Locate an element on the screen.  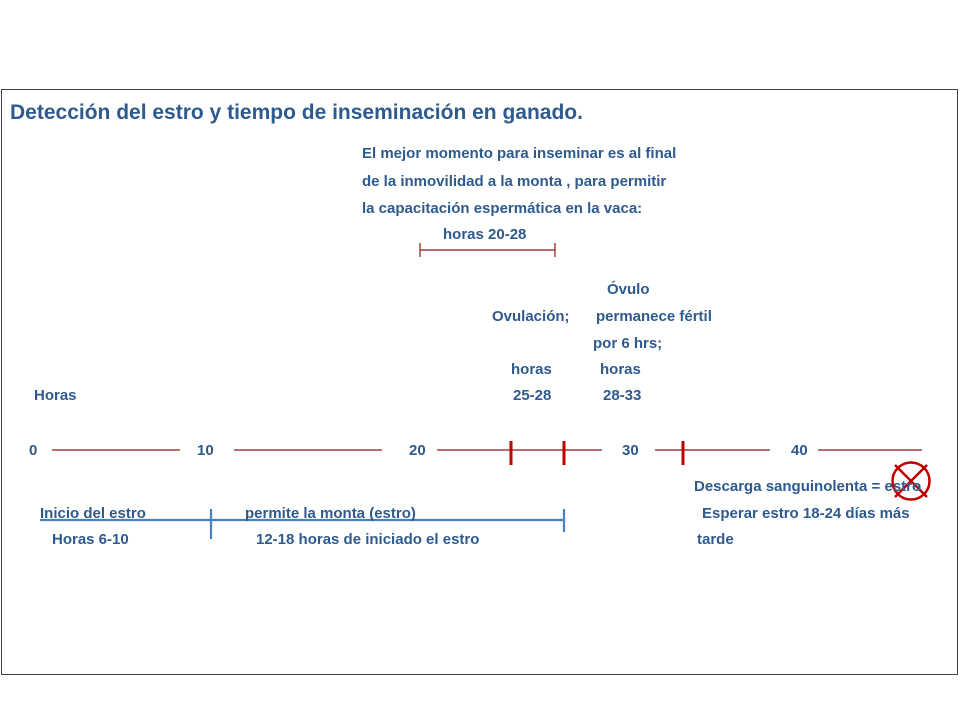
scale-label-40: 40 is located at coordinates (799, 450).